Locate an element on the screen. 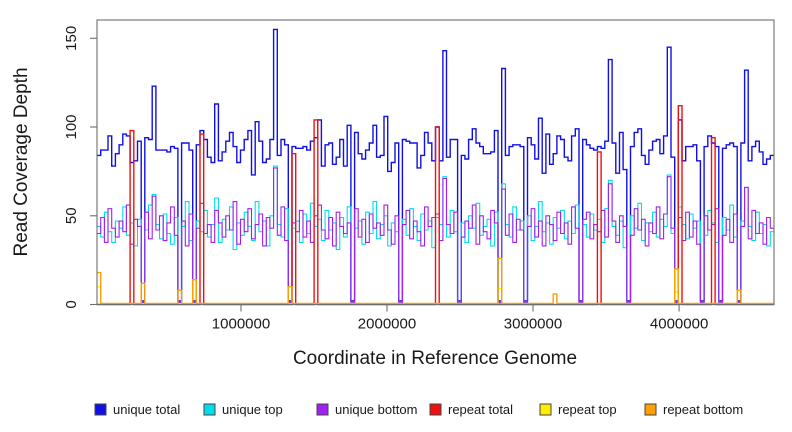 This screenshot has height=432, width=792. y-tick-label: 100 is located at coordinates (71, 126).